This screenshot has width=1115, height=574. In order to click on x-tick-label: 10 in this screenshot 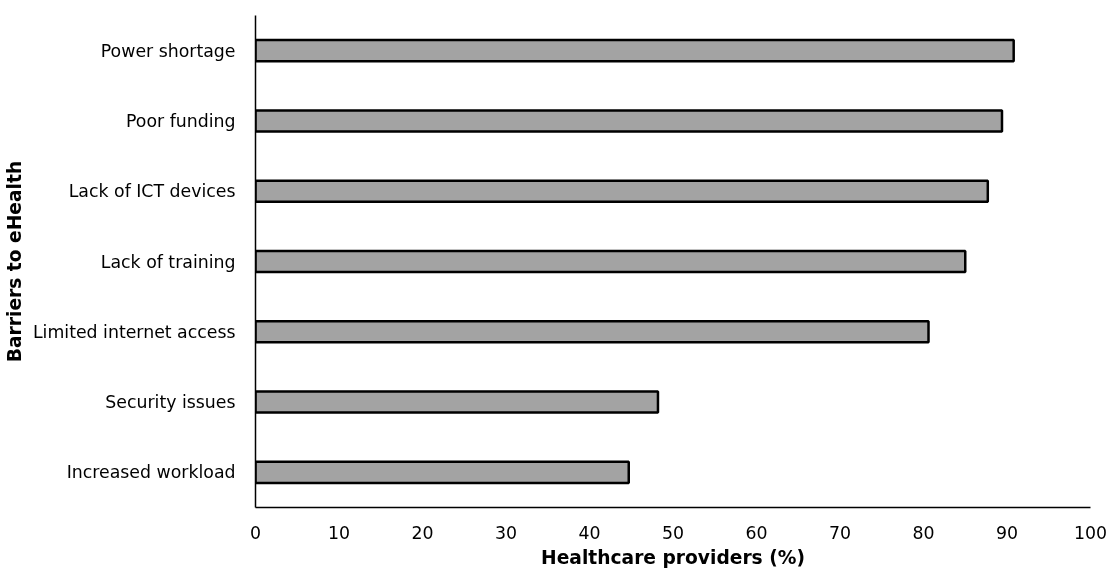, I will do `click(339, 532)`.